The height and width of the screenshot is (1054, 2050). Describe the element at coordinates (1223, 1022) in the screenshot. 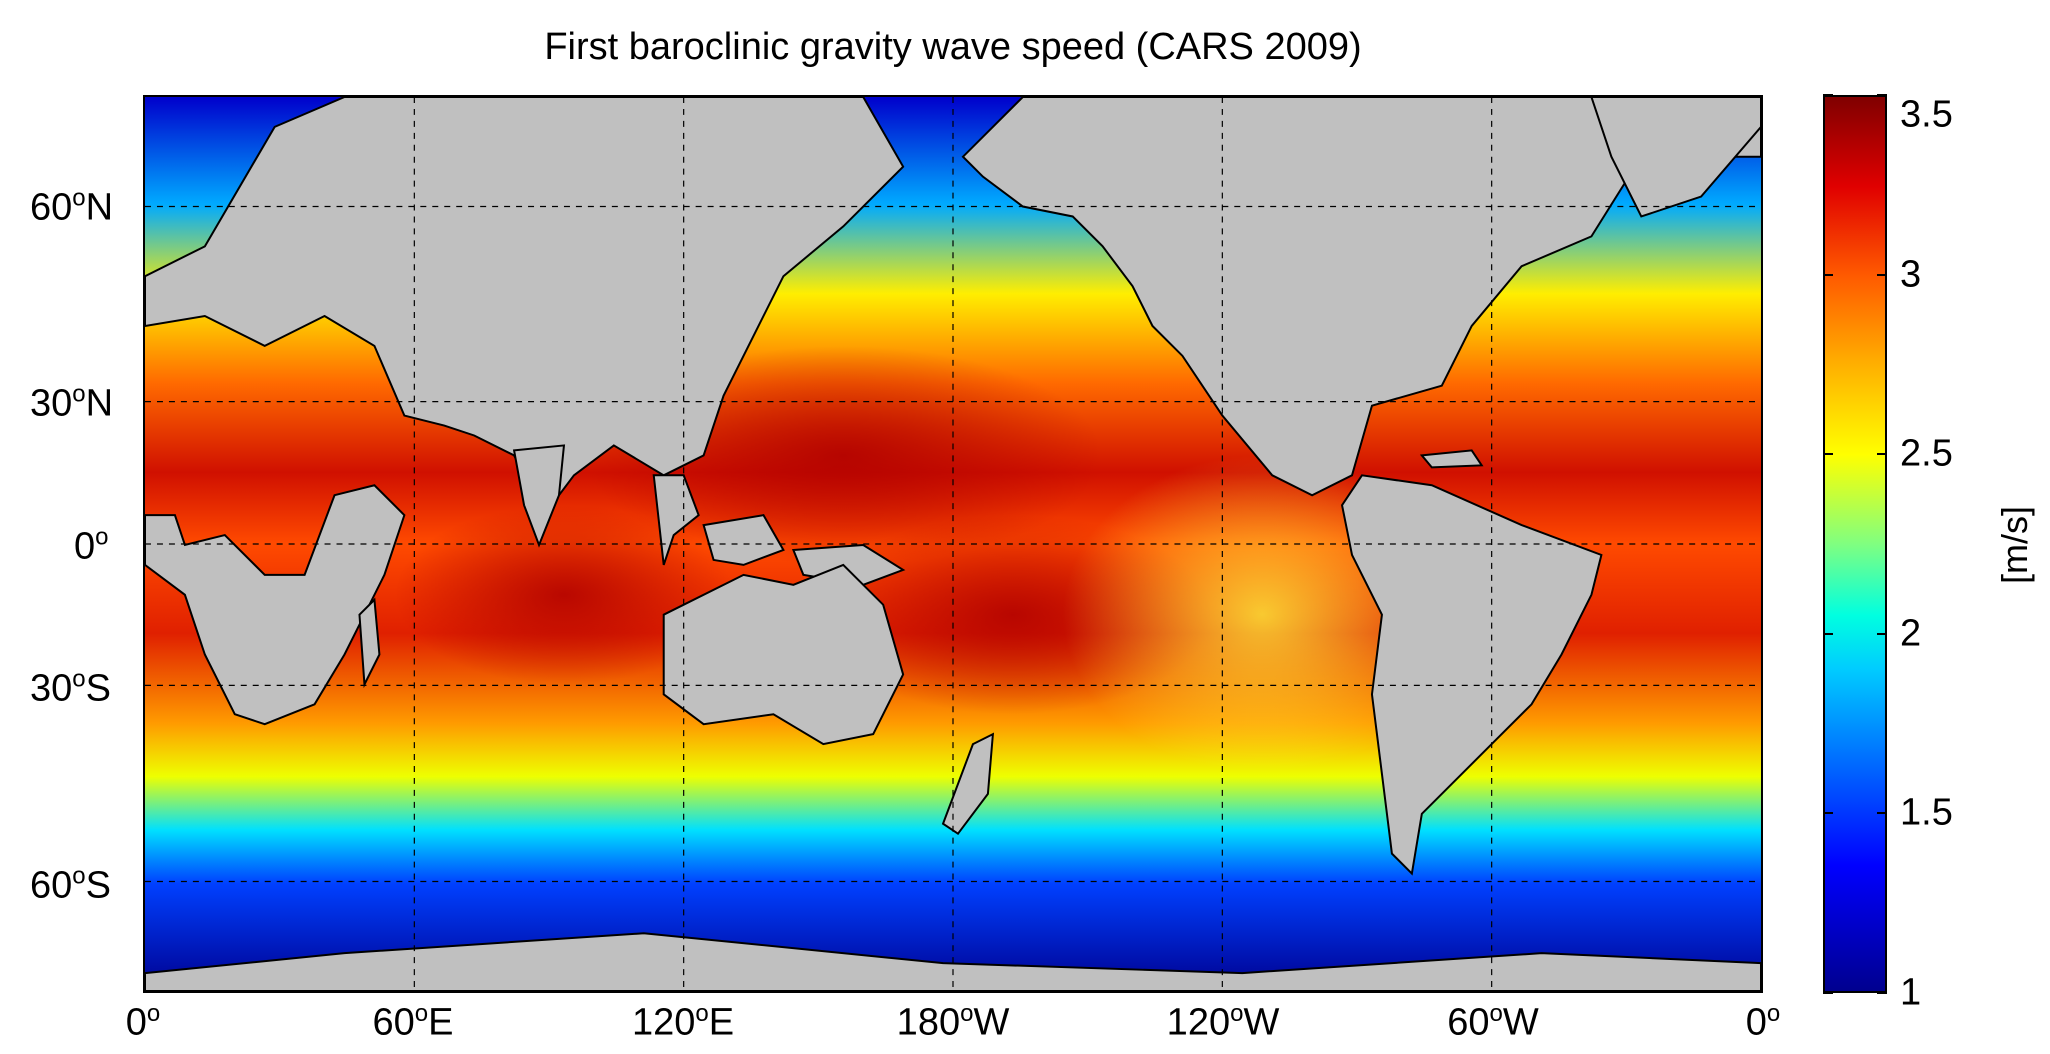

I see `x-tick-120w: 120oW` at that location.